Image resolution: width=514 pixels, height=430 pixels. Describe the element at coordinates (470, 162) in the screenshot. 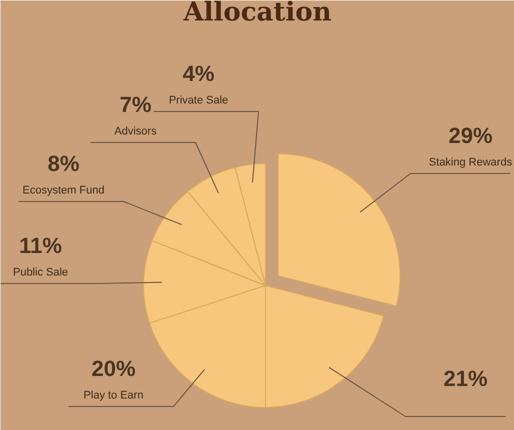

I see `slice-label: Staking Rewards` at that location.